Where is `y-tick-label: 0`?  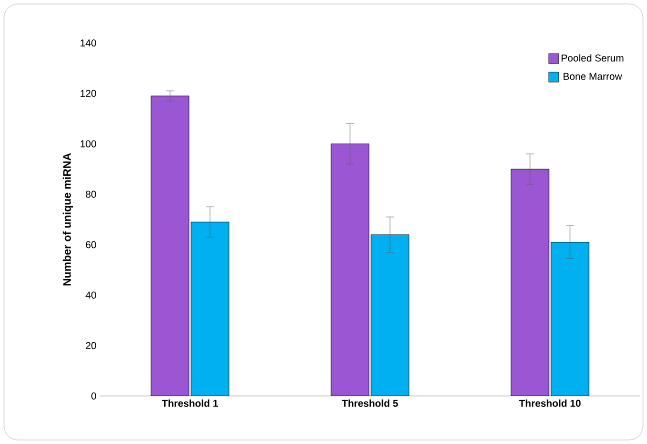
y-tick-label: 0 is located at coordinates (93, 396).